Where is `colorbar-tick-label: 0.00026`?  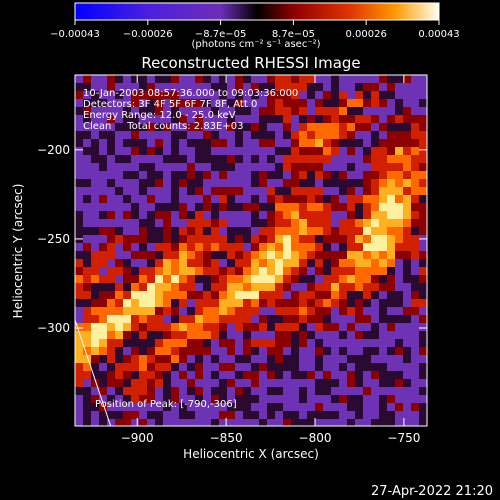 colorbar-tick-label: 0.00026 is located at coordinates (366, 34).